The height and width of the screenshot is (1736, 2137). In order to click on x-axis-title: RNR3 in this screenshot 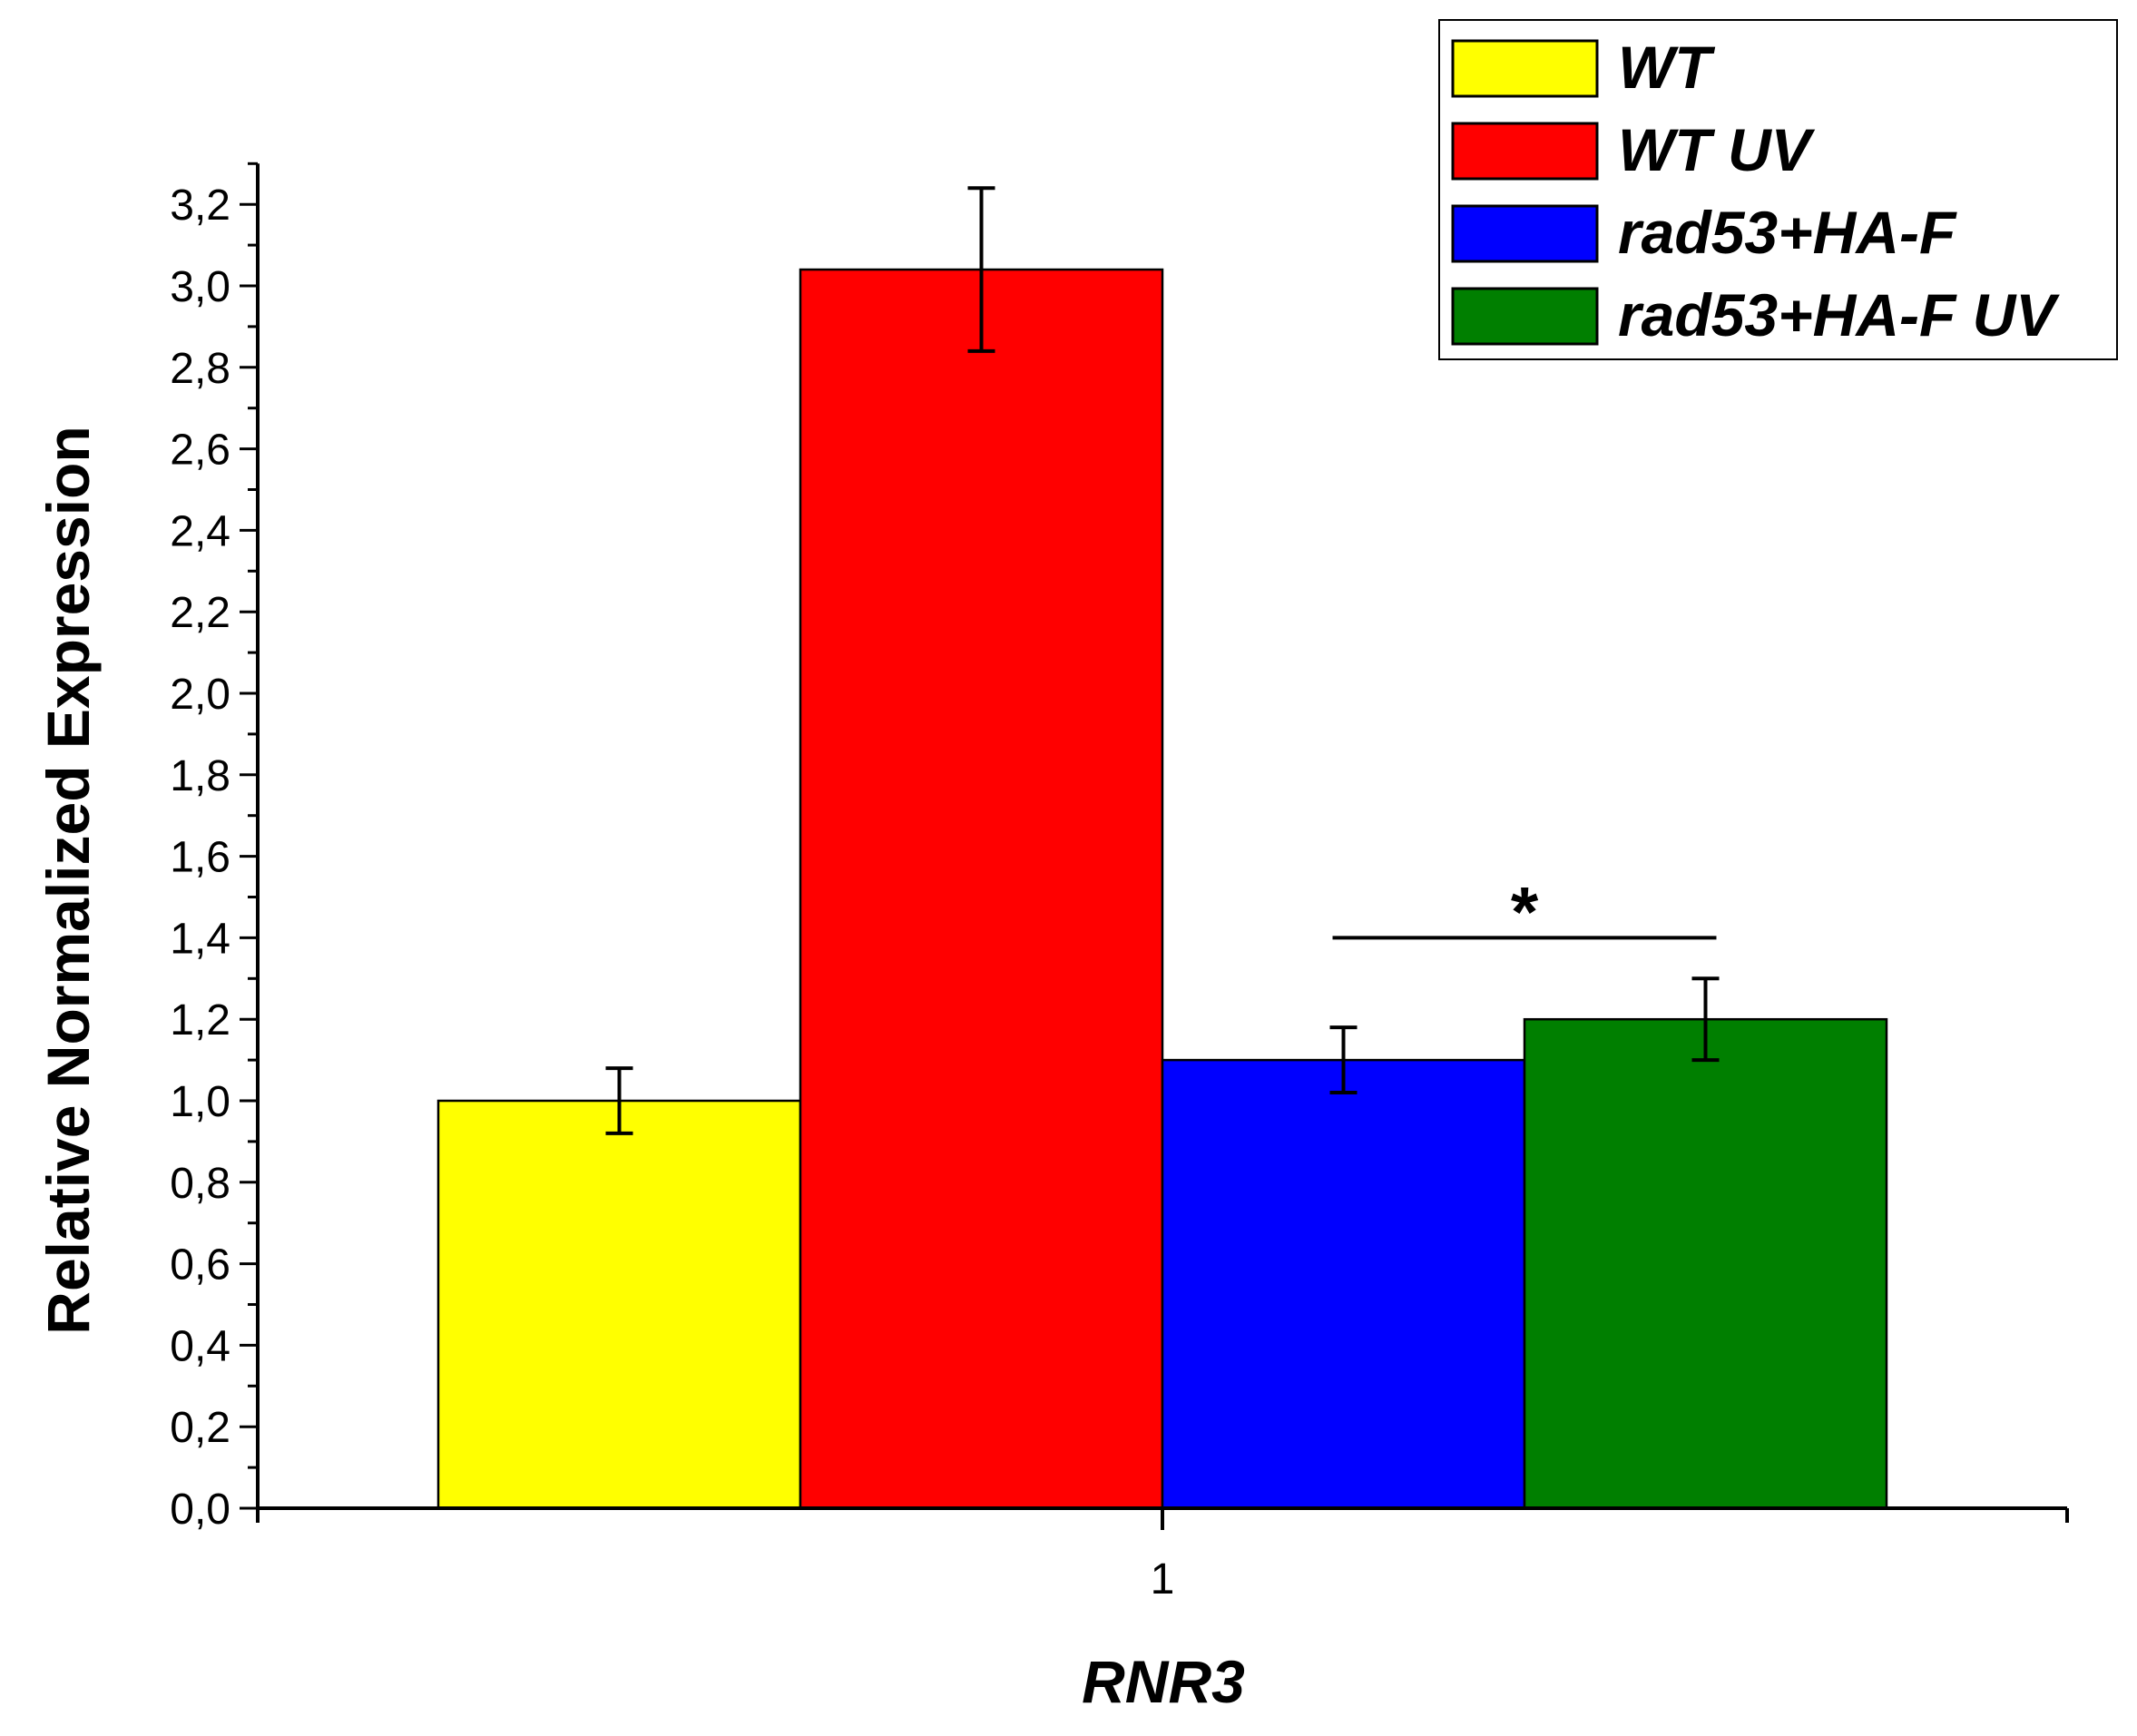, I will do `click(1163, 1682)`.